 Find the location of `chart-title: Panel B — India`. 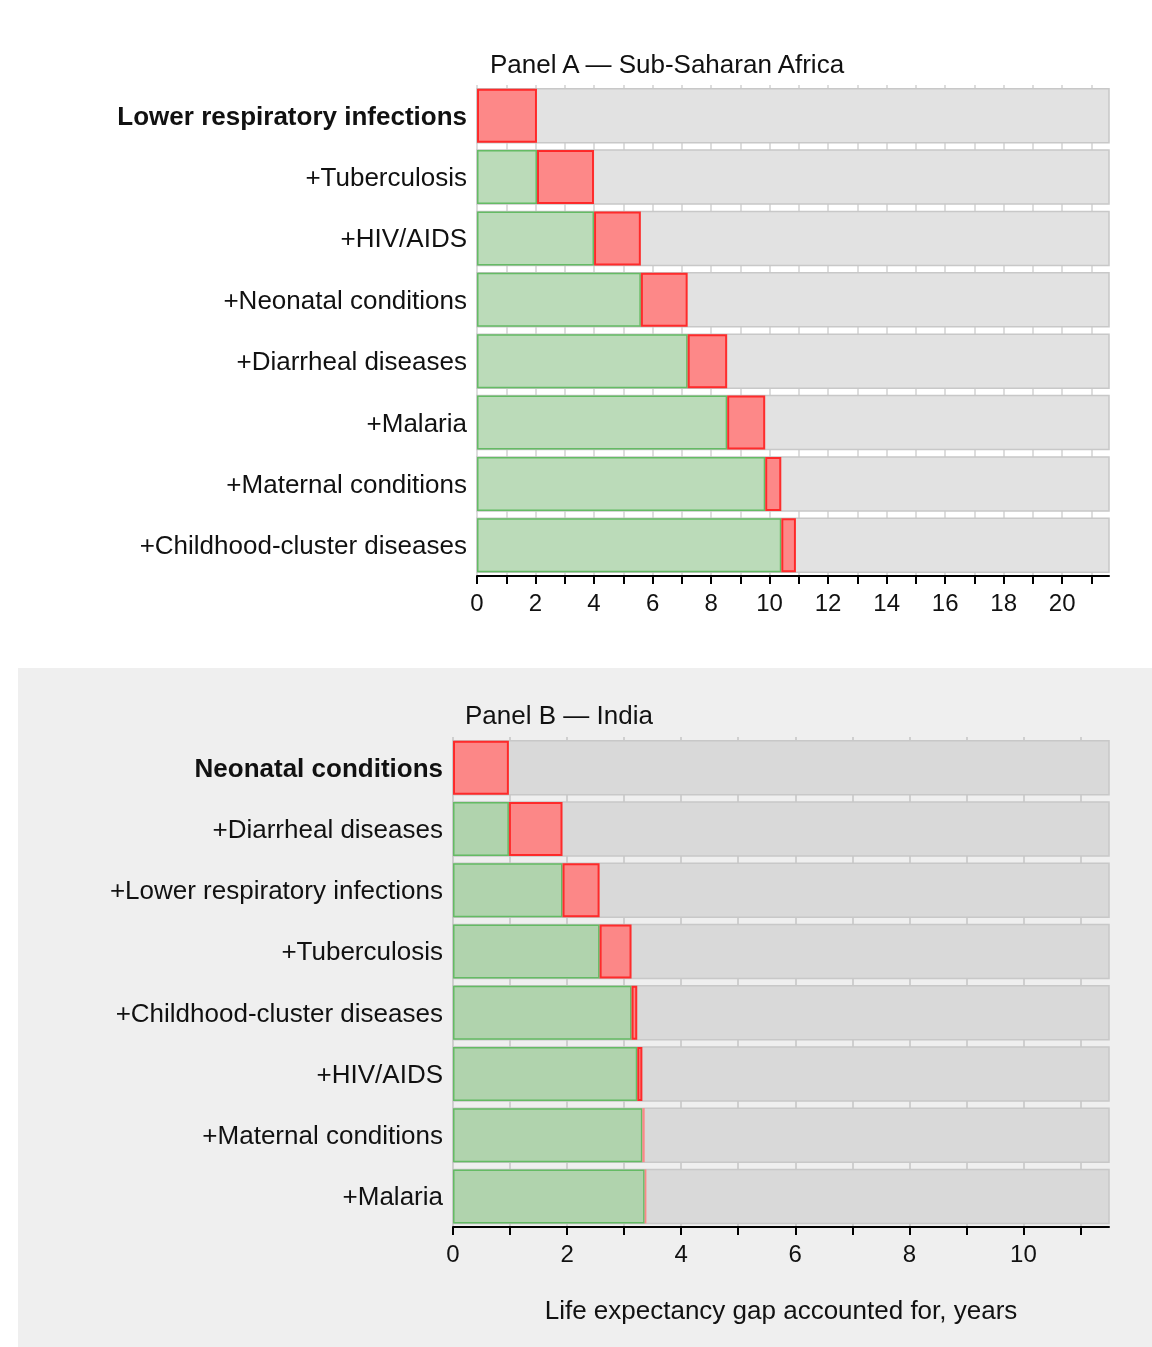

chart-title: Panel B — India is located at coordinates (559, 715).